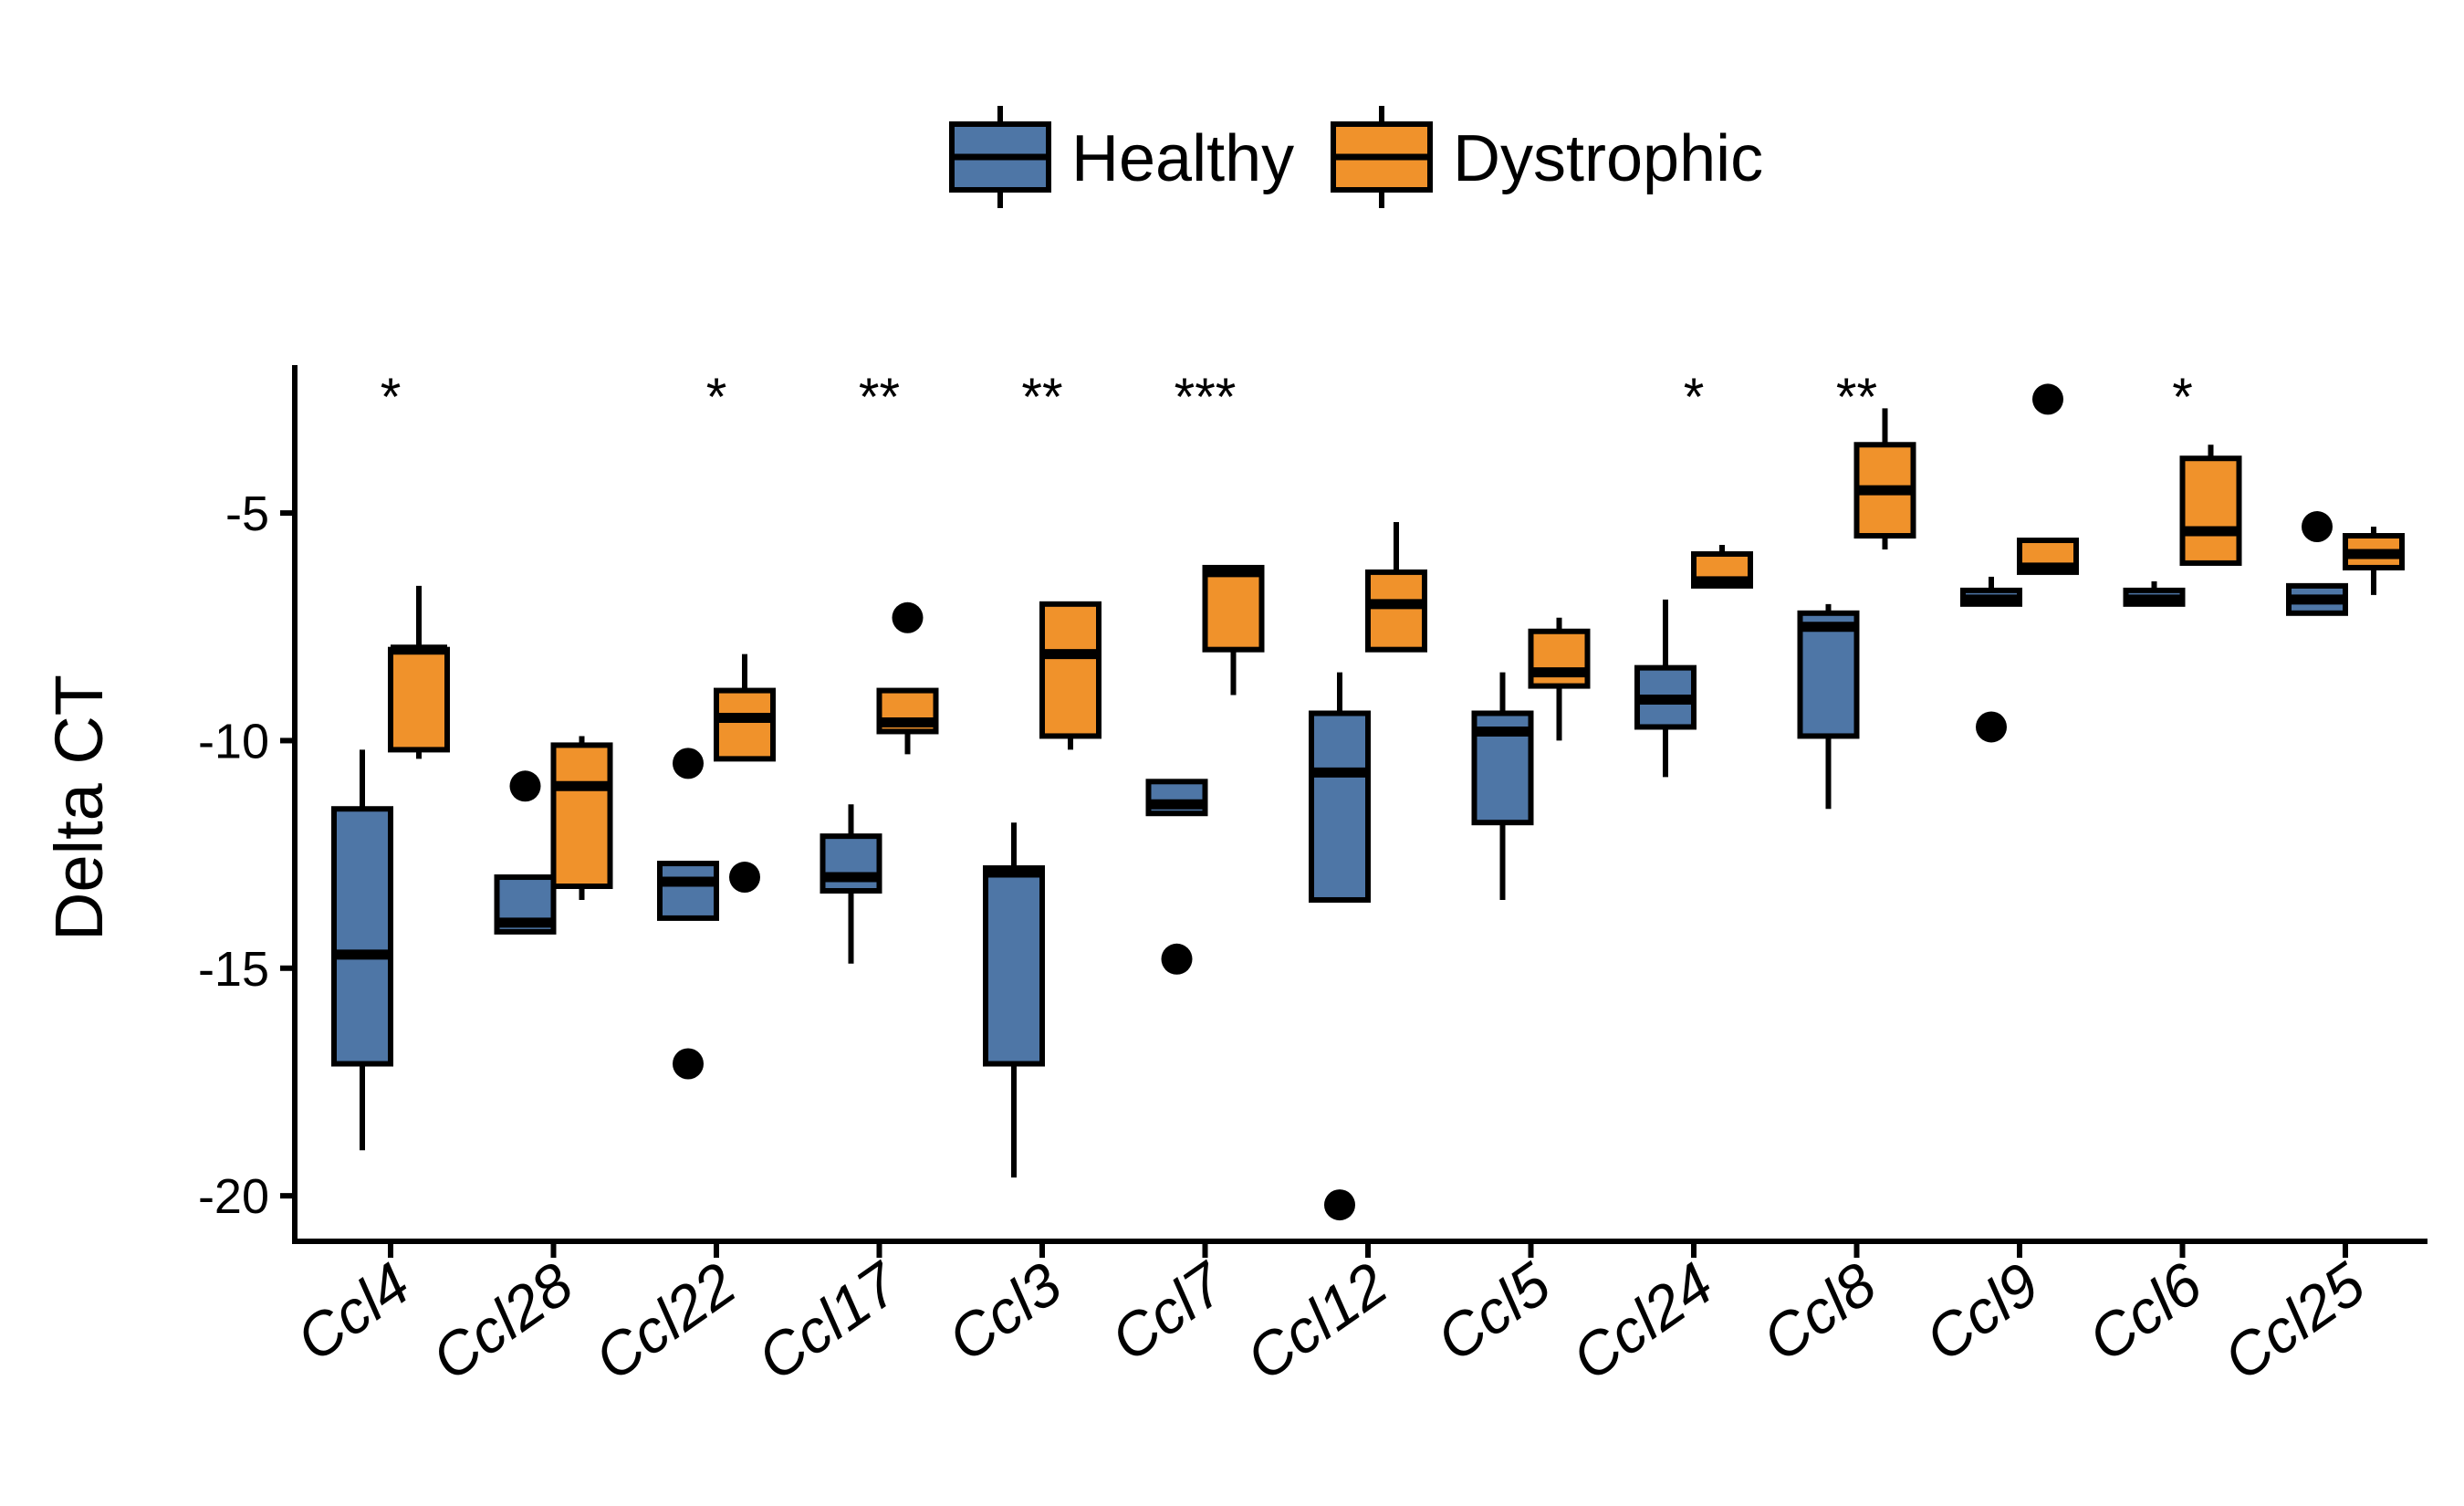 This screenshot has width=2464, height=1506. Describe the element at coordinates (1316, 1321) in the screenshot. I see `x-tick-label: Ccl12` at that location.